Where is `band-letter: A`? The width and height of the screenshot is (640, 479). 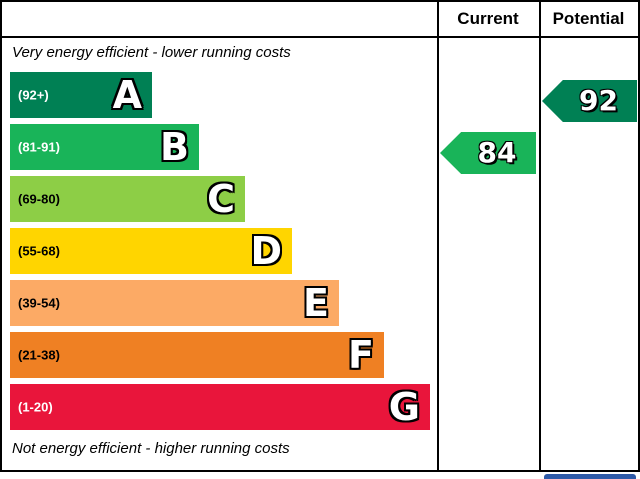 band-letter: A is located at coordinates (127, 95).